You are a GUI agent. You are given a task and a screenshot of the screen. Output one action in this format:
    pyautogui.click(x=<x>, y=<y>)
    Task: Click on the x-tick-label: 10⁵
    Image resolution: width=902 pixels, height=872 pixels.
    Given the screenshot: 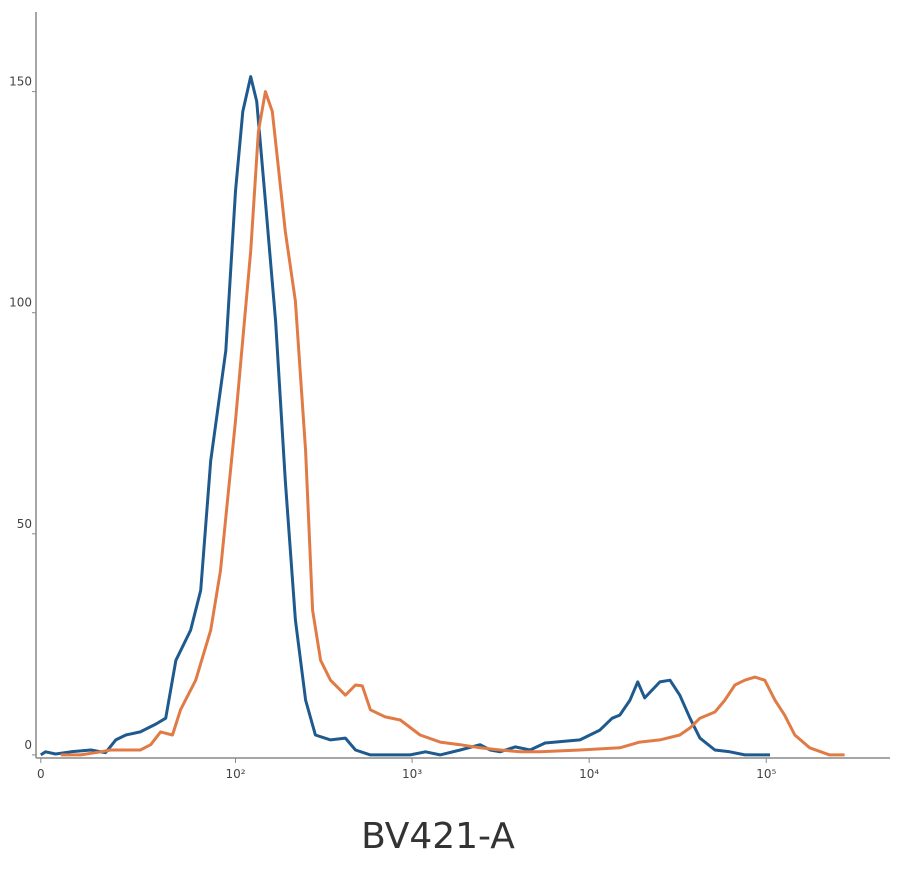 What is the action you would take?
    pyautogui.click(x=766, y=774)
    